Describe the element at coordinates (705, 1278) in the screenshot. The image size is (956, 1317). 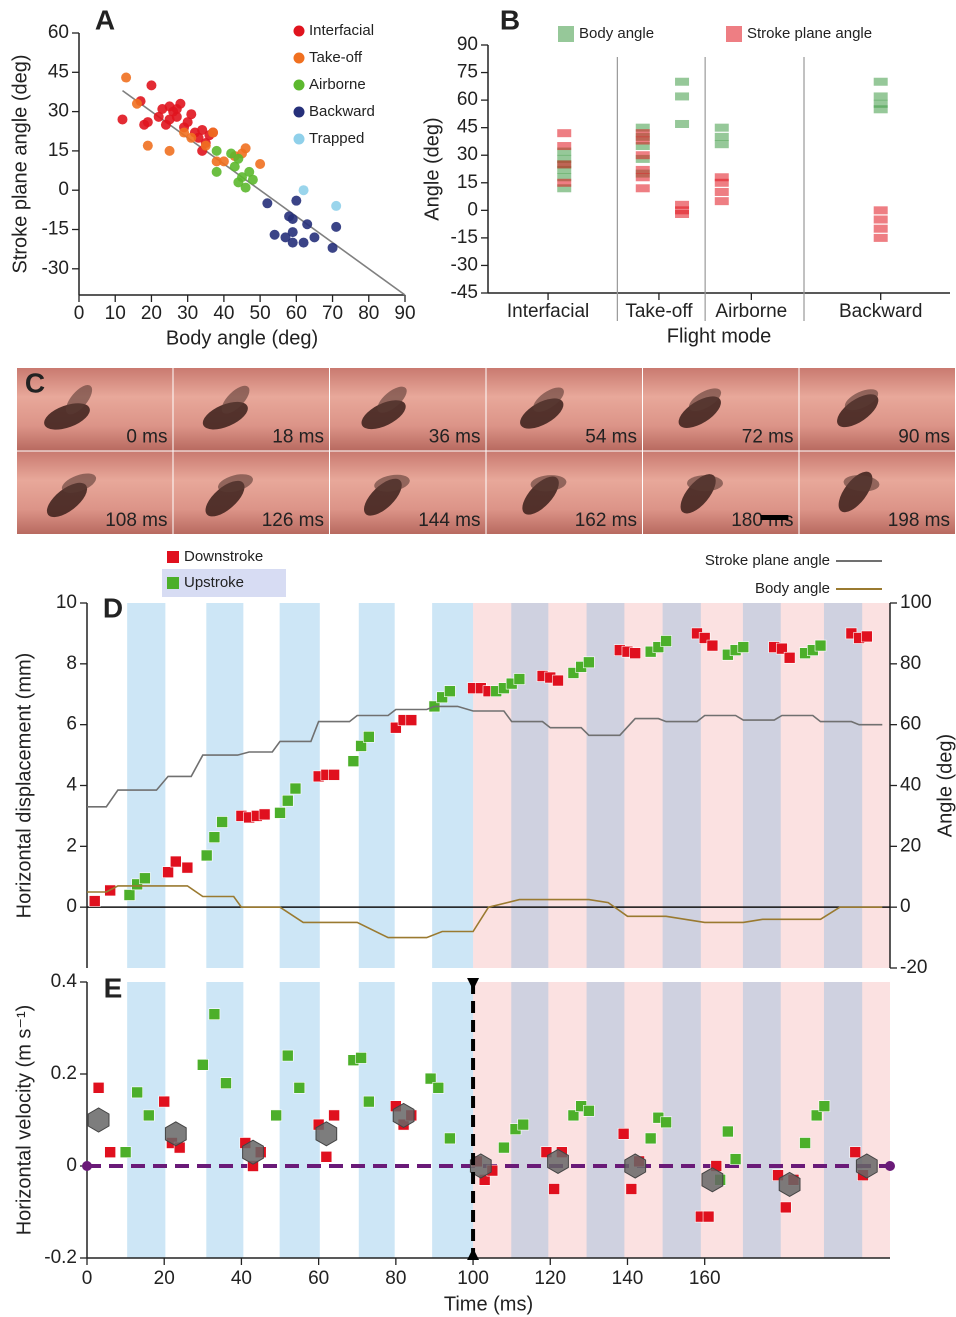
I see `x-tick-label: 160` at that location.